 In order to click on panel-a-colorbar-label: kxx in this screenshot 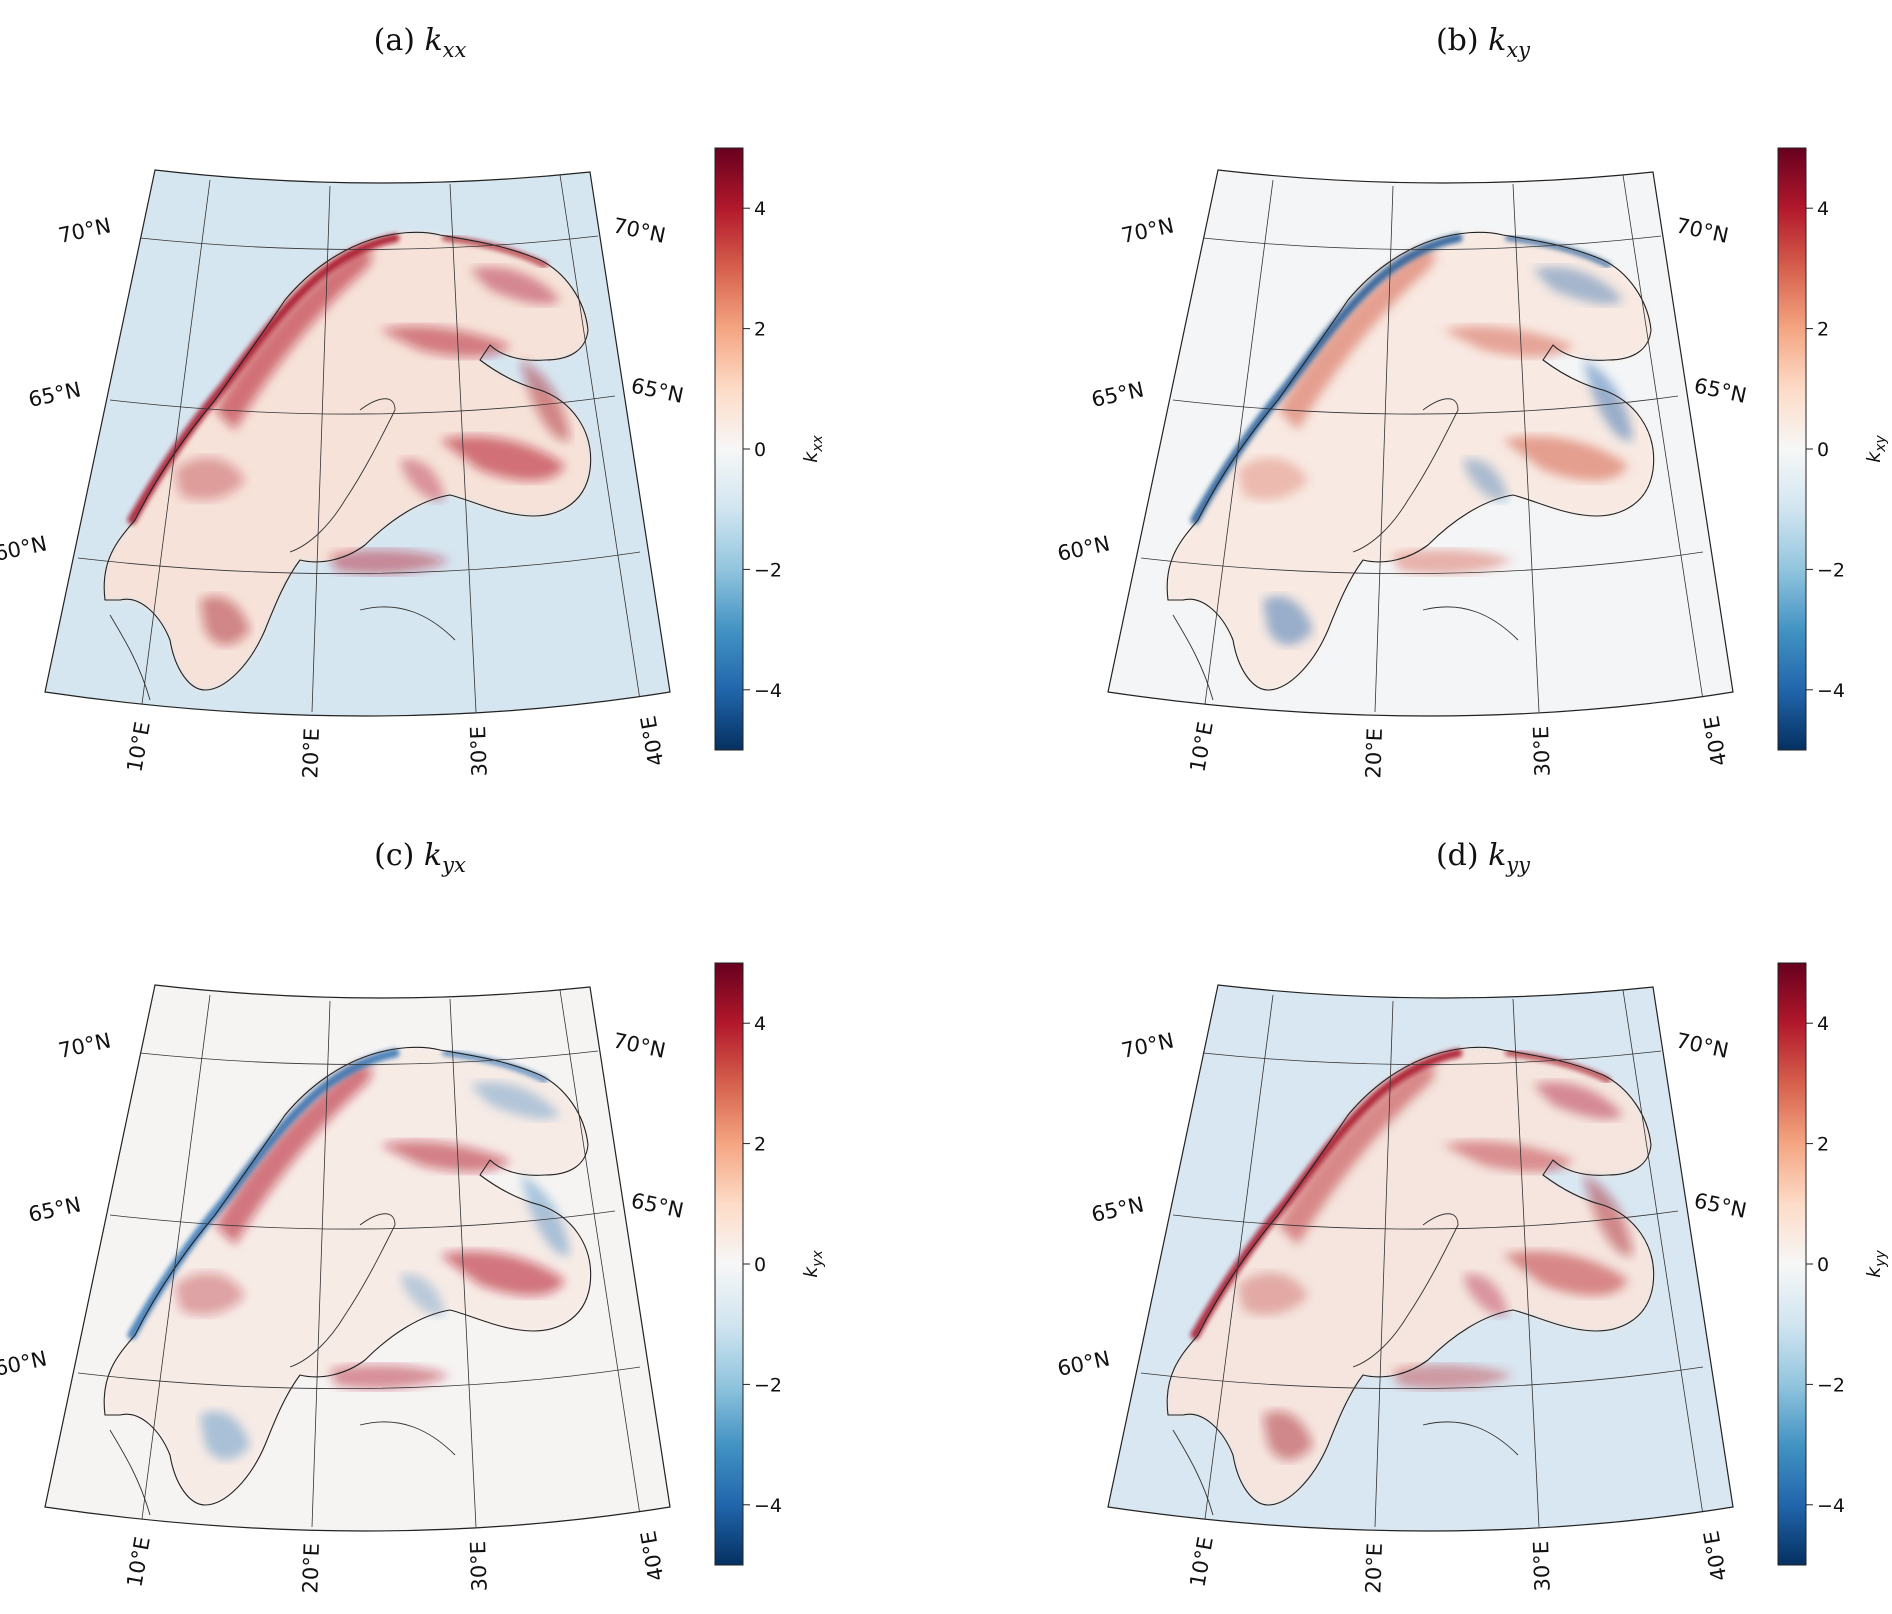, I will do `click(813, 448)`.